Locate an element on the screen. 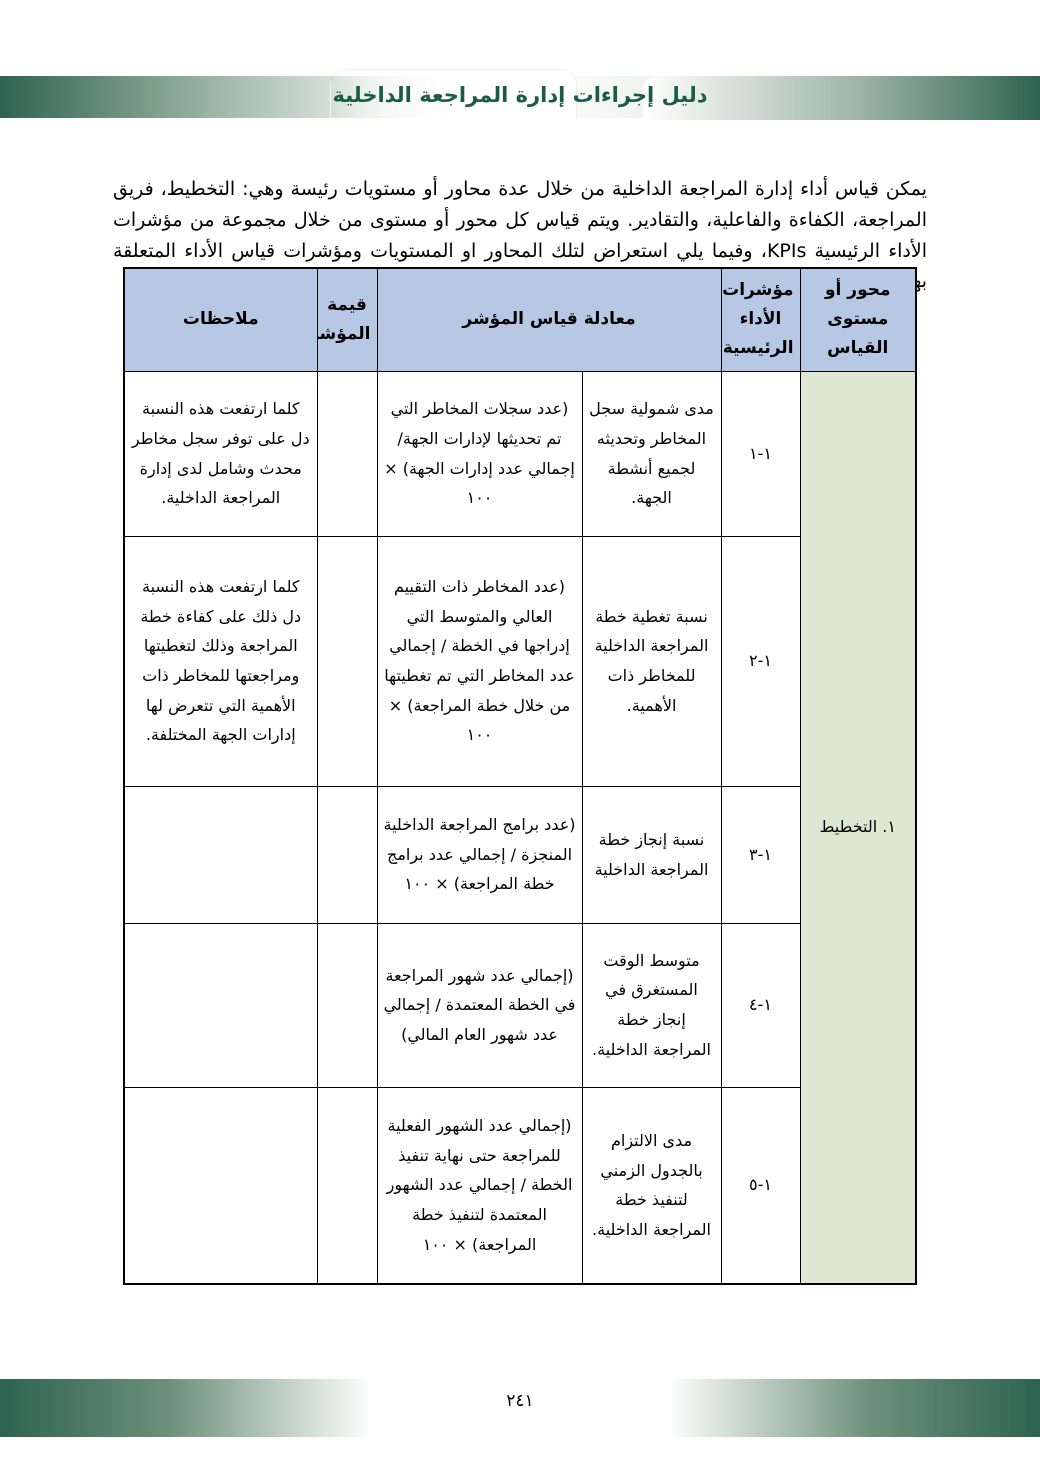 This screenshot has width=1040, height=1471. document-header-bar: دليل إجراءات إدارة المراجعة الداخلية is located at coordinates (520, 95).